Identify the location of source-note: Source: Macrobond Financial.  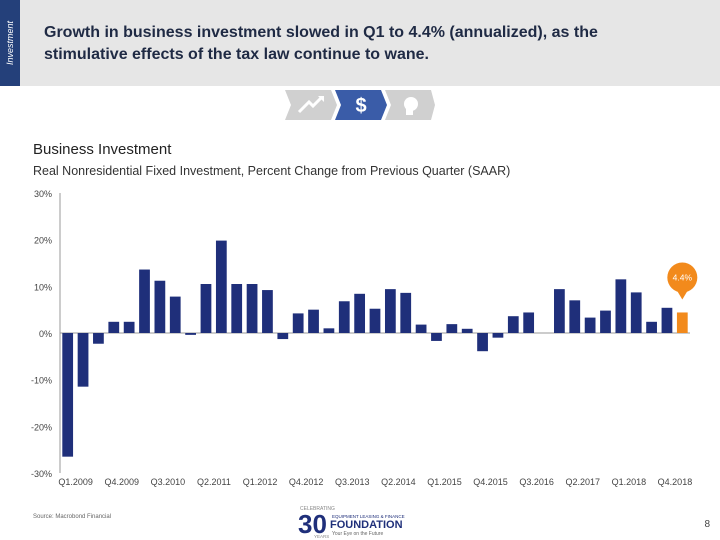
(72, 517).